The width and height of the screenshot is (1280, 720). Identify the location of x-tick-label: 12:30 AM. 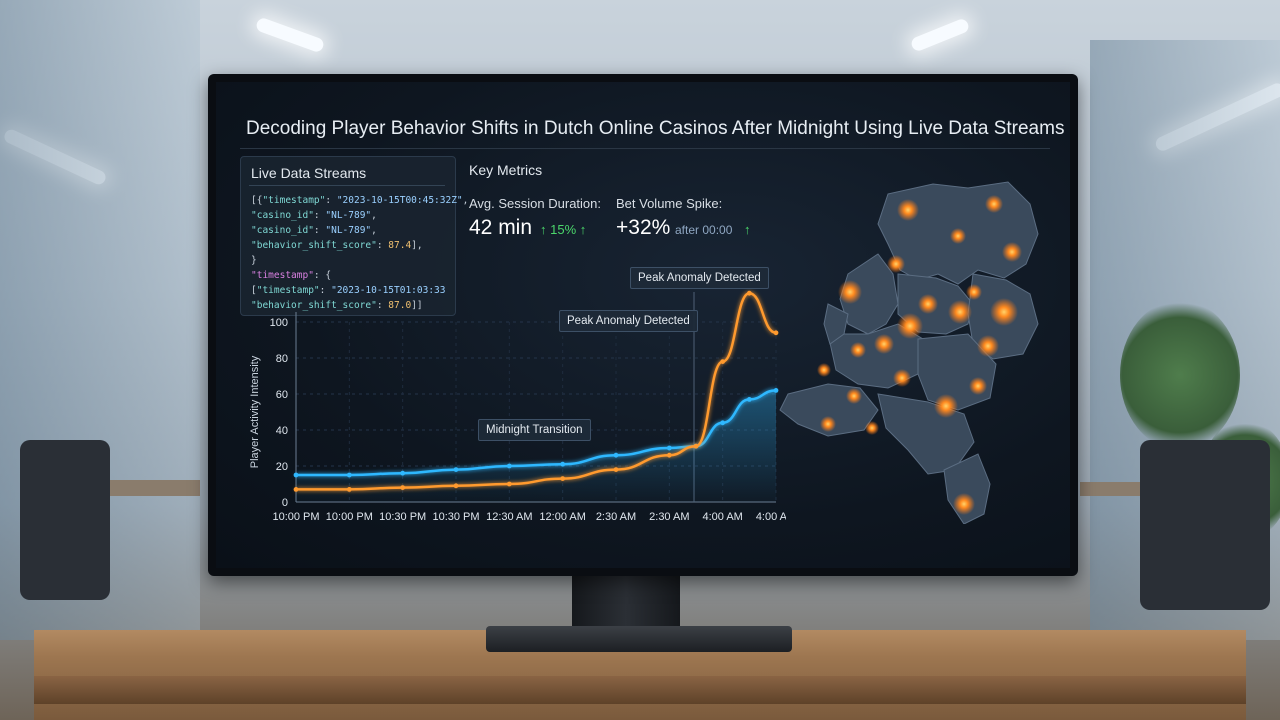
(509, 517).